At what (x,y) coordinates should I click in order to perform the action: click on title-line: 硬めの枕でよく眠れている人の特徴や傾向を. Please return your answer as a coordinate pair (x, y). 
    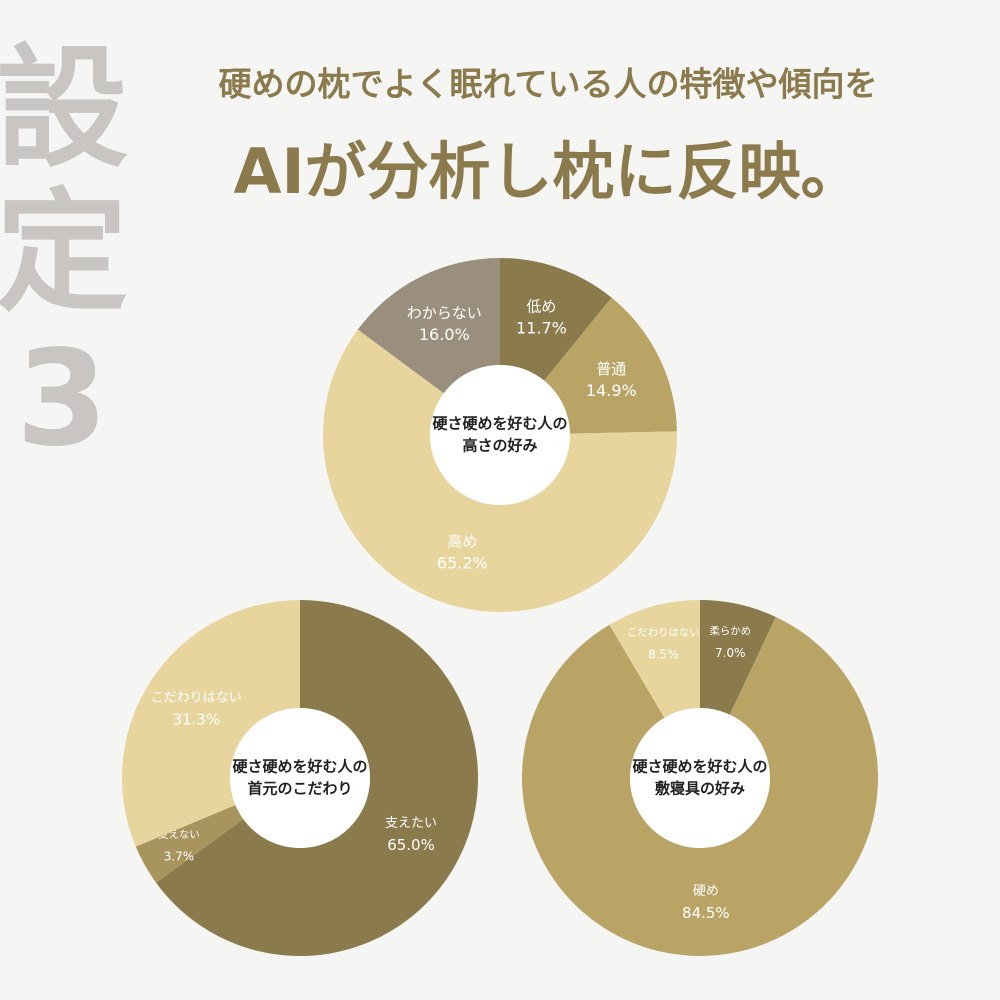
    Looking at the image, I should click on (547, 84).